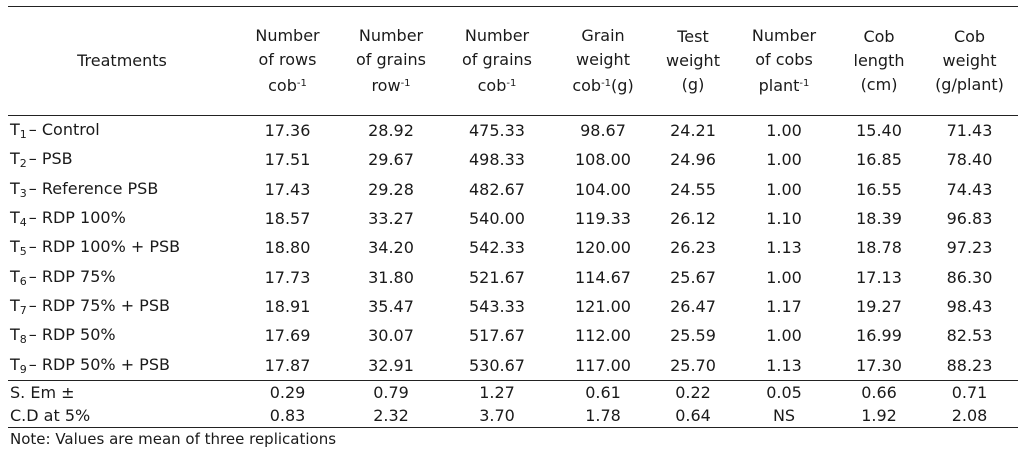  Describe the element at coordinates (969, 365) in the screenshot. I see `value-cell: 88.23` at that location.